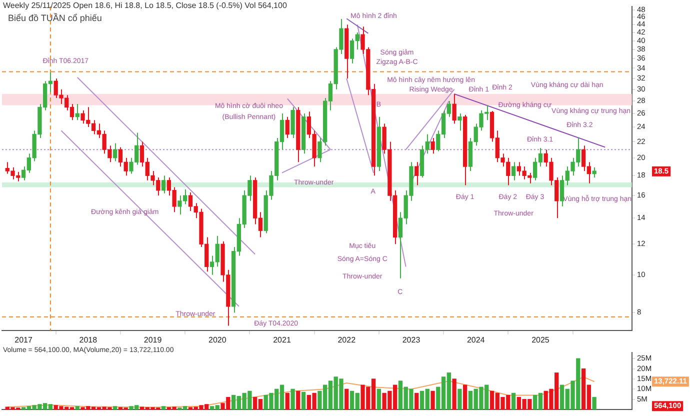 Image resolution: width=690 pixels, height=416 pixels. Describe the element at coordinates (23, 339) in the screenshot. I see `x-tick-label: 2017` at that location.